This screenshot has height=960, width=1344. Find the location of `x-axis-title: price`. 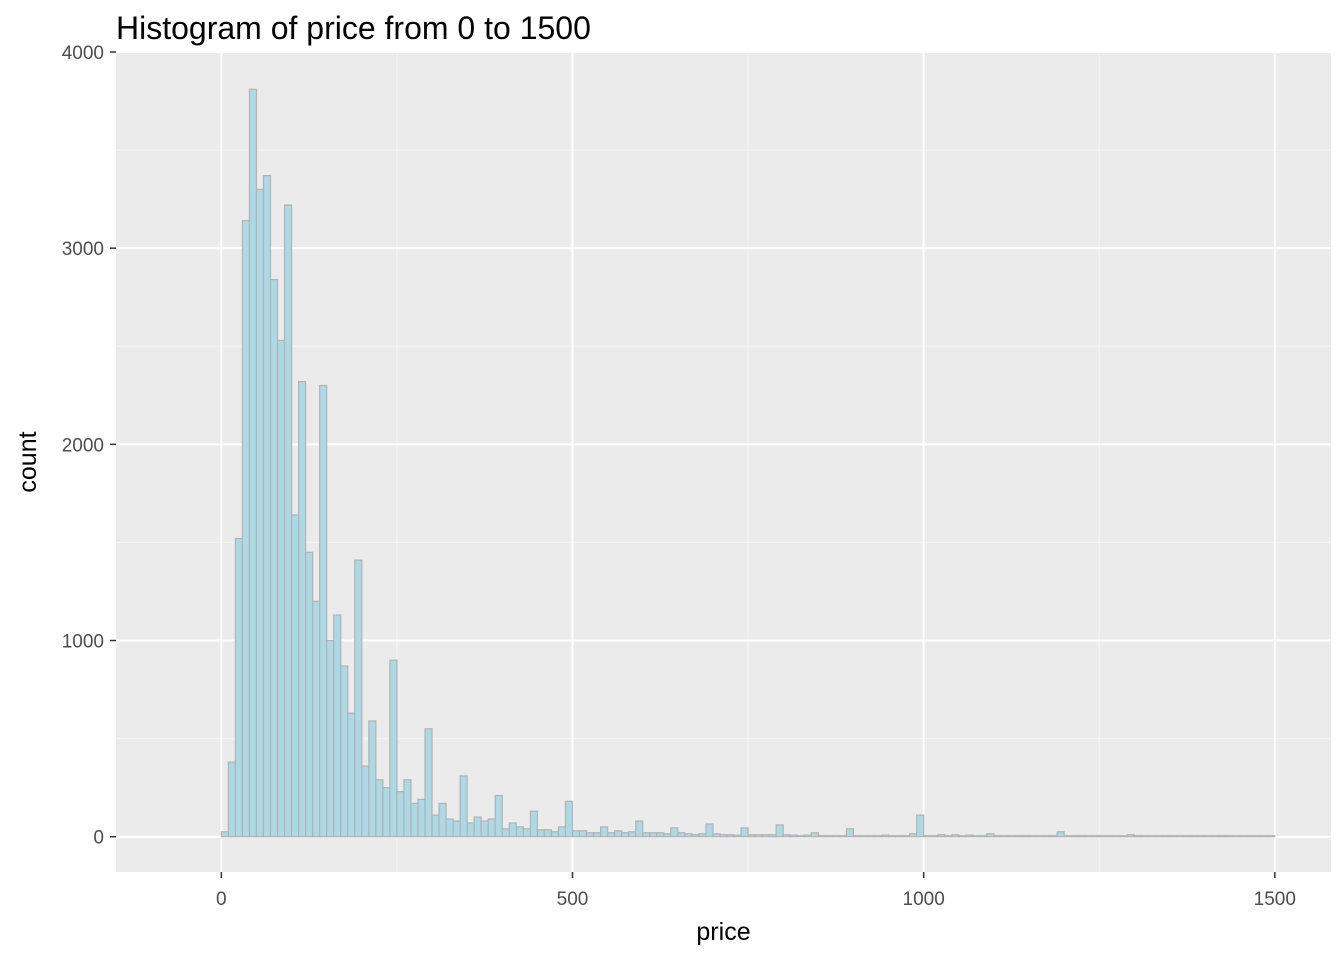

x-axis-title: price is located at coordinates (723, 932).